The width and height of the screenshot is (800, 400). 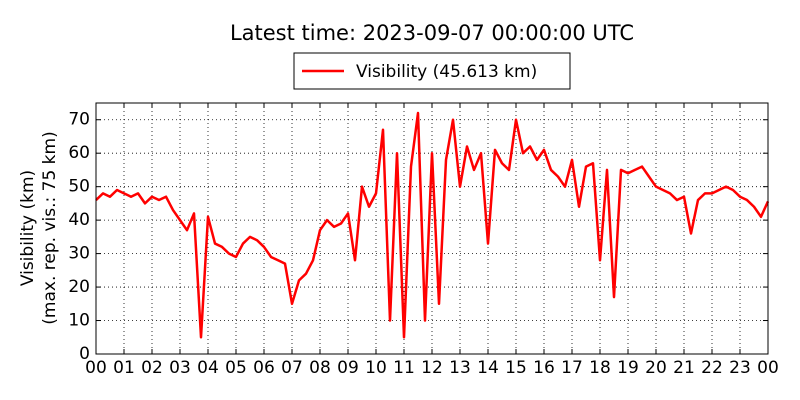 What do you see at coordinates (320, 368) in the screenshot?
I see `x-tick-label: 08` at bounding box center [320, 368].